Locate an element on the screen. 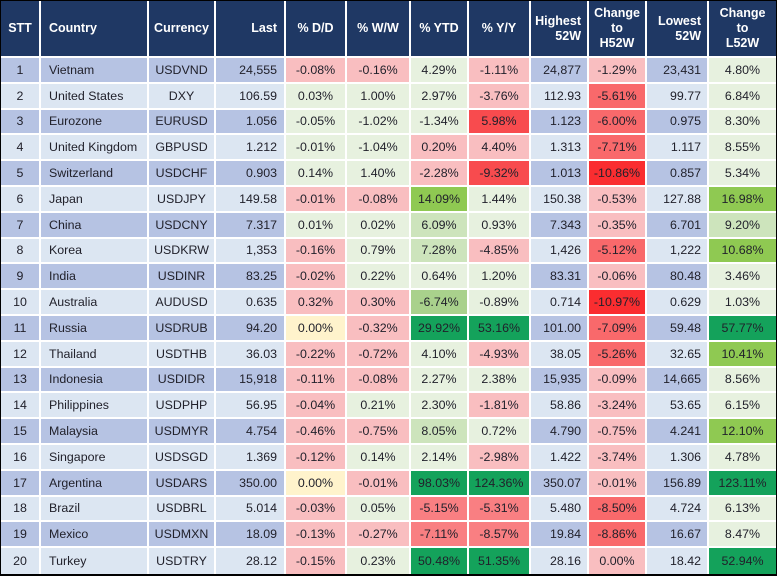  cell-country: Russia is located at coordinates (95, 328).